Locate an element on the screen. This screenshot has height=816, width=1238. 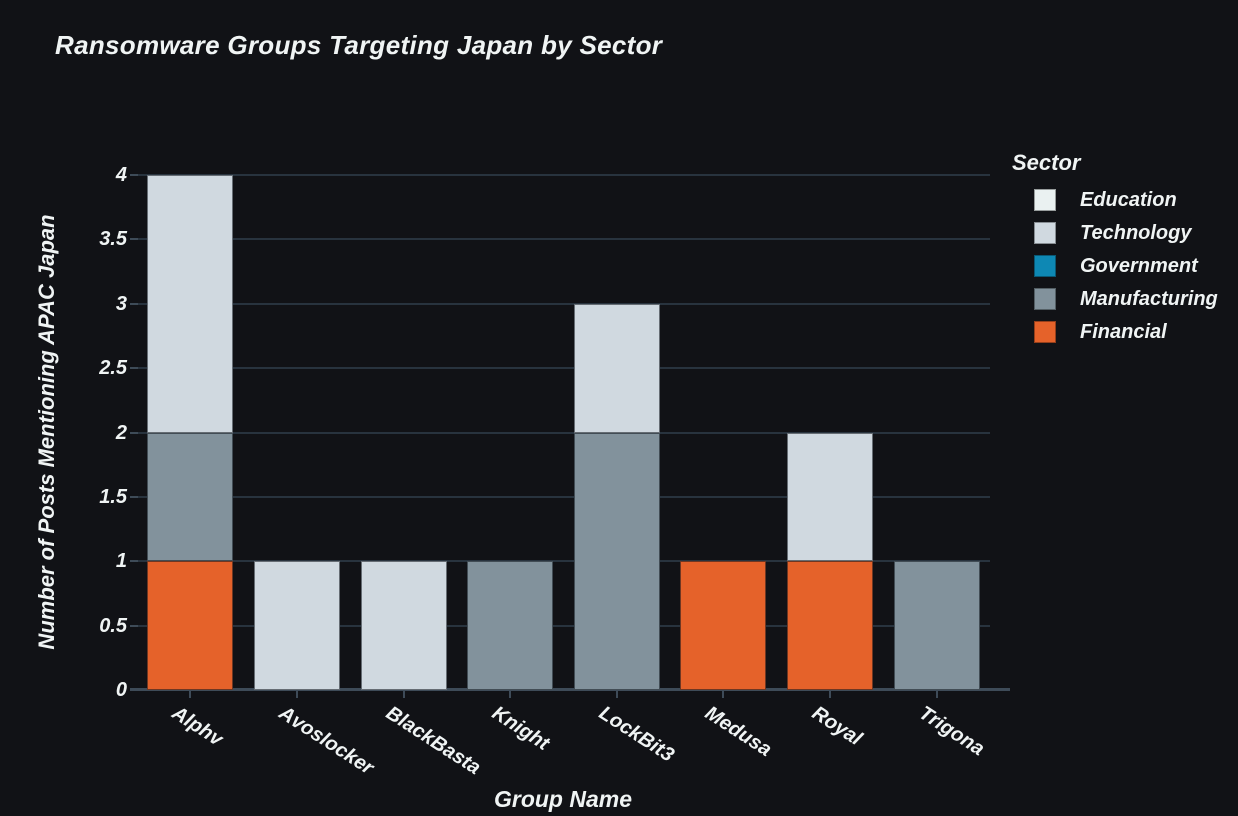
legend-label-manufacturing: Manufacturing is located at coordinates (1149, 299).